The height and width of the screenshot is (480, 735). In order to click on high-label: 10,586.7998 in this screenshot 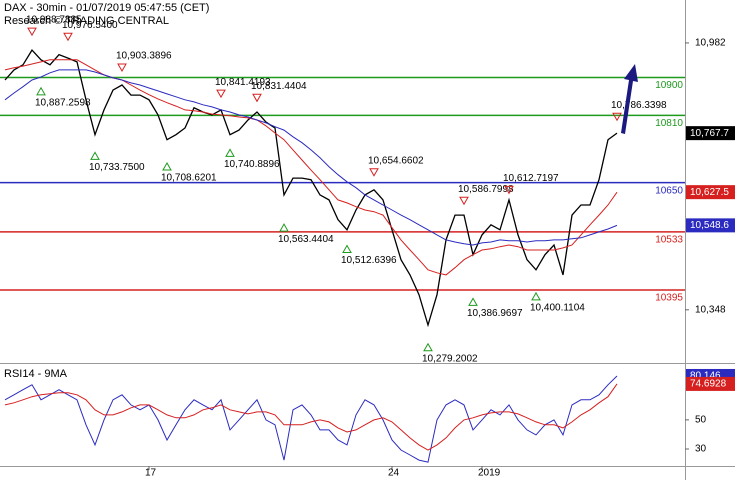, I will do `click(486, 189)`.